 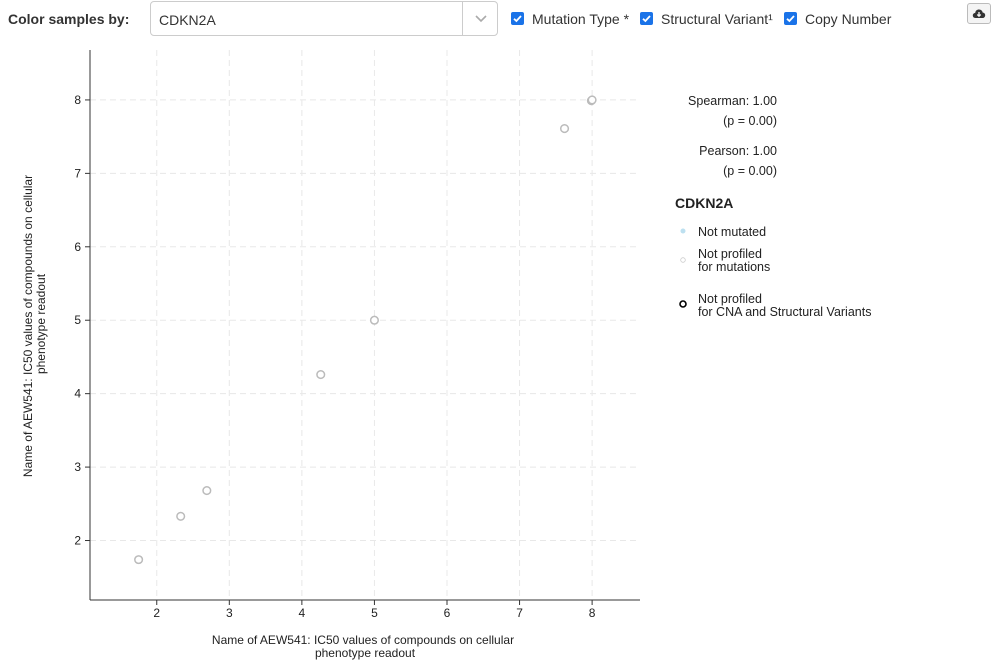 I want to click on legend-marker-not-mutated, so click(x=683, y=231).